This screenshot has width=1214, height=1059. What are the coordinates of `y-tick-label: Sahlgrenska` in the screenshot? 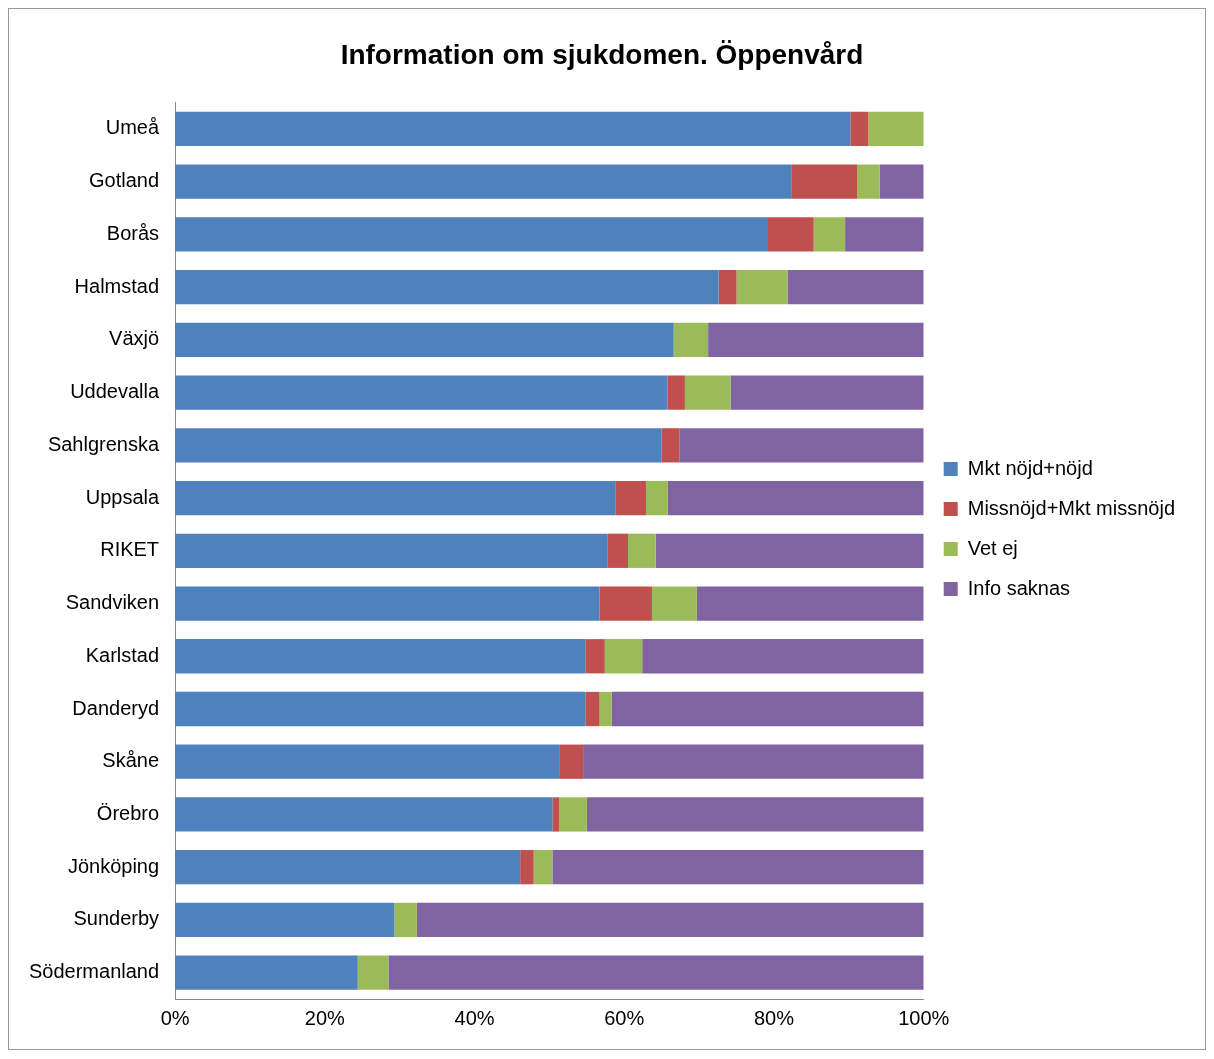 It's located at (103, 443).